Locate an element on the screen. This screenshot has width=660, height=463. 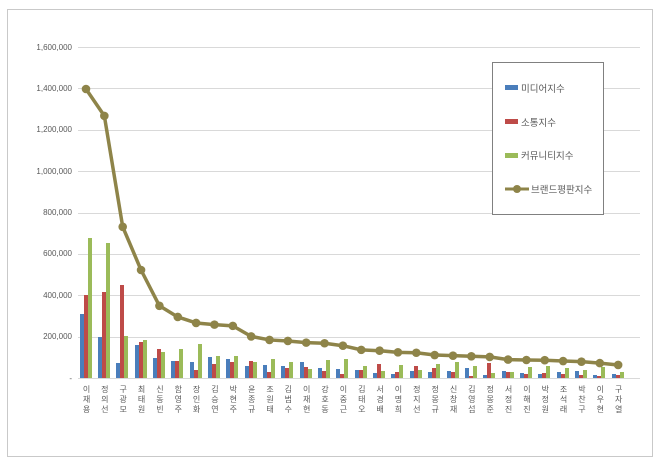
x-axis-category-label: 이명희 is located at coordinates (398, 400).